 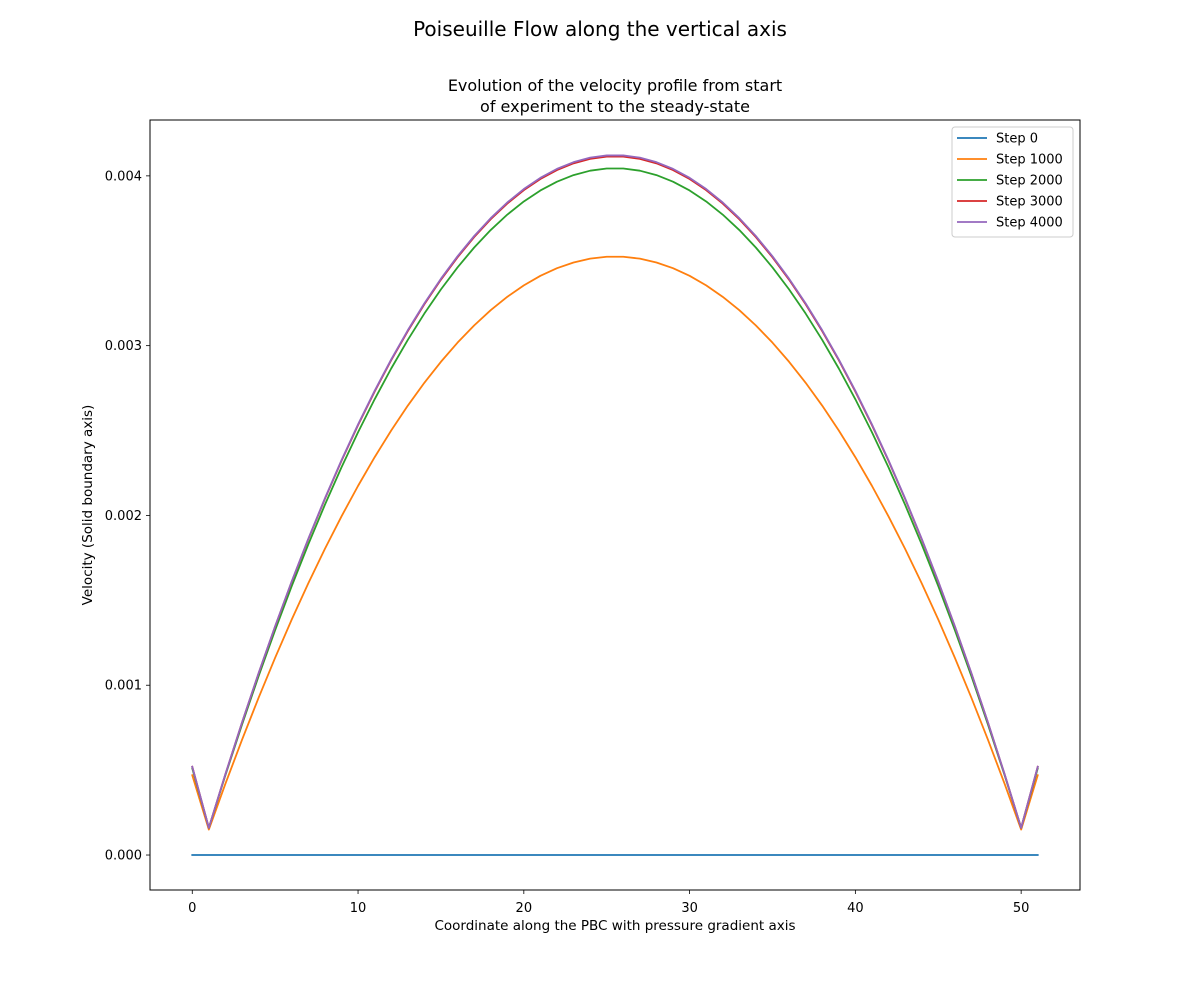 I want to click on y-tick-label: 0.000, so click(x=123, y=856).